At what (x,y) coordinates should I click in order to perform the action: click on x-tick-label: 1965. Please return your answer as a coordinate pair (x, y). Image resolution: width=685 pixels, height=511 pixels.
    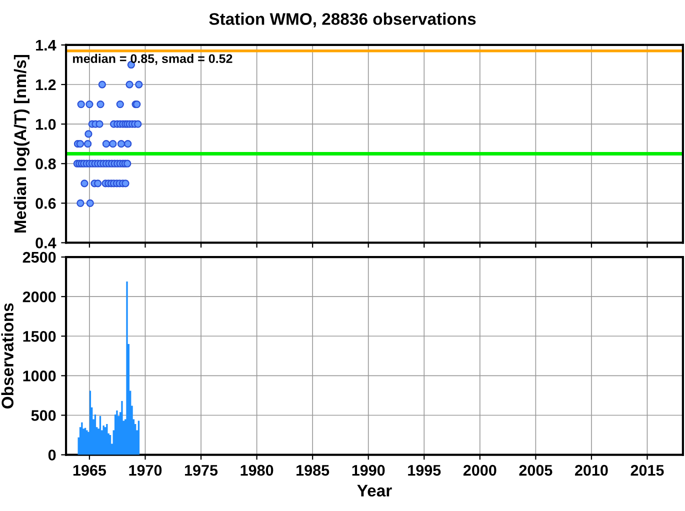
    Looking at the image, I should click on (89, 470).